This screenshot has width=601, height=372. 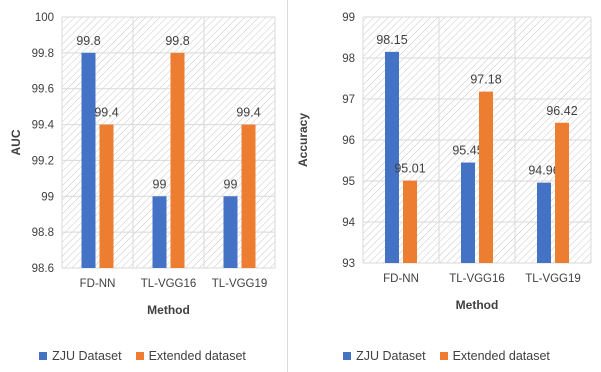 I want to click on panel-divider, so click(x=287, y=186).